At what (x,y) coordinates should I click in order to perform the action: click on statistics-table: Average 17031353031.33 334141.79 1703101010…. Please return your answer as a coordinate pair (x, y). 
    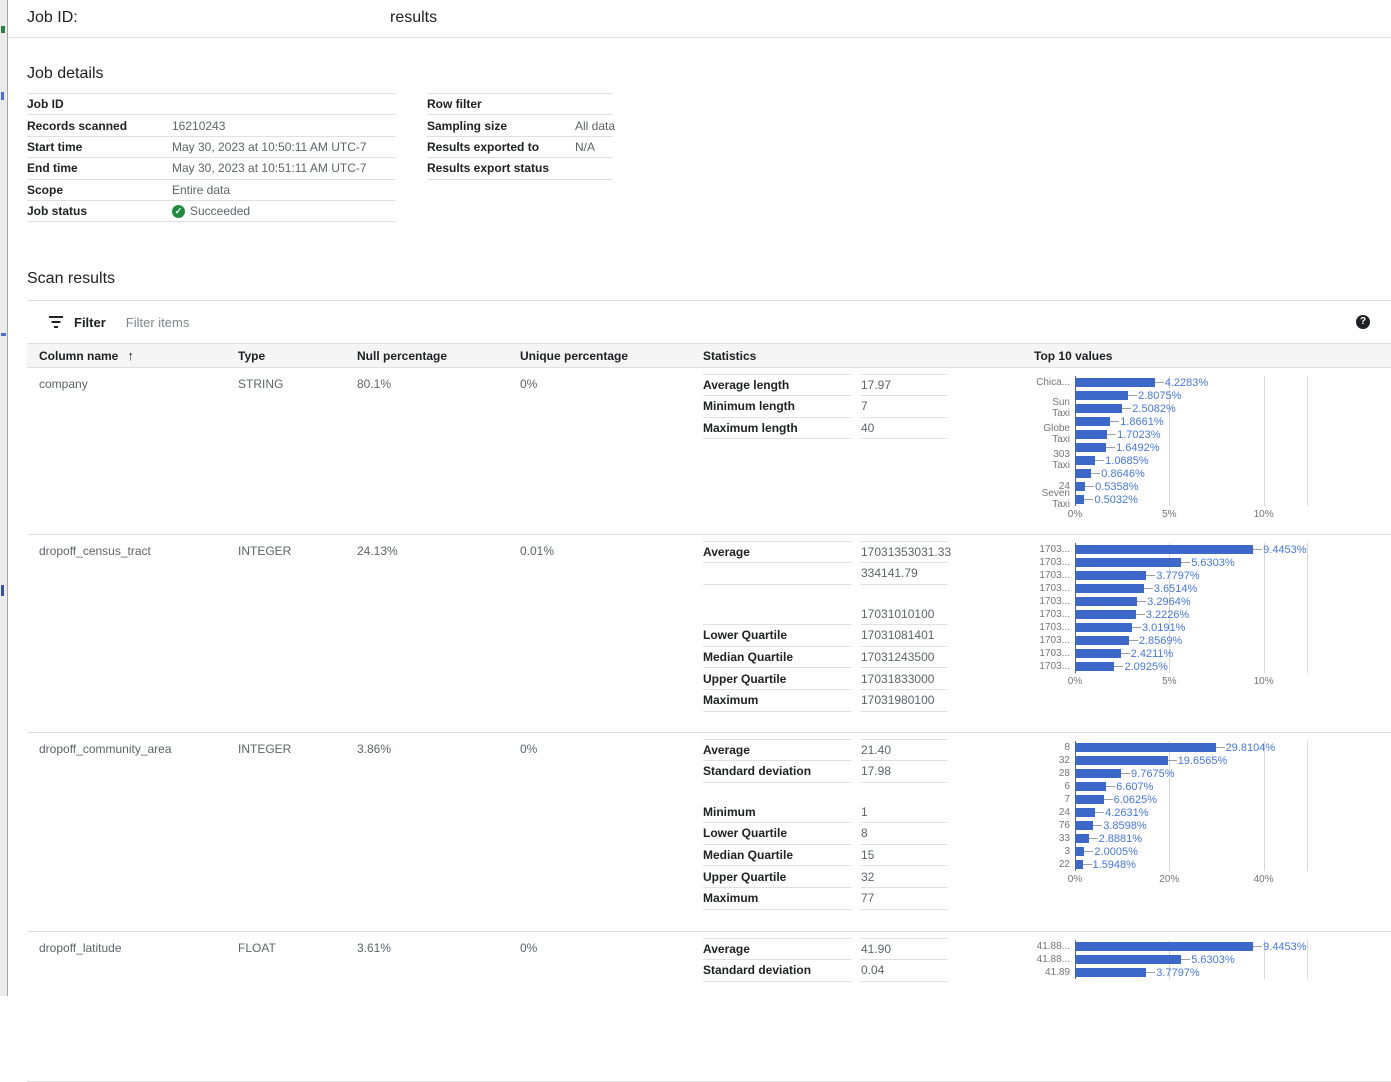
    Looking at the image, I should click on (827, 626).